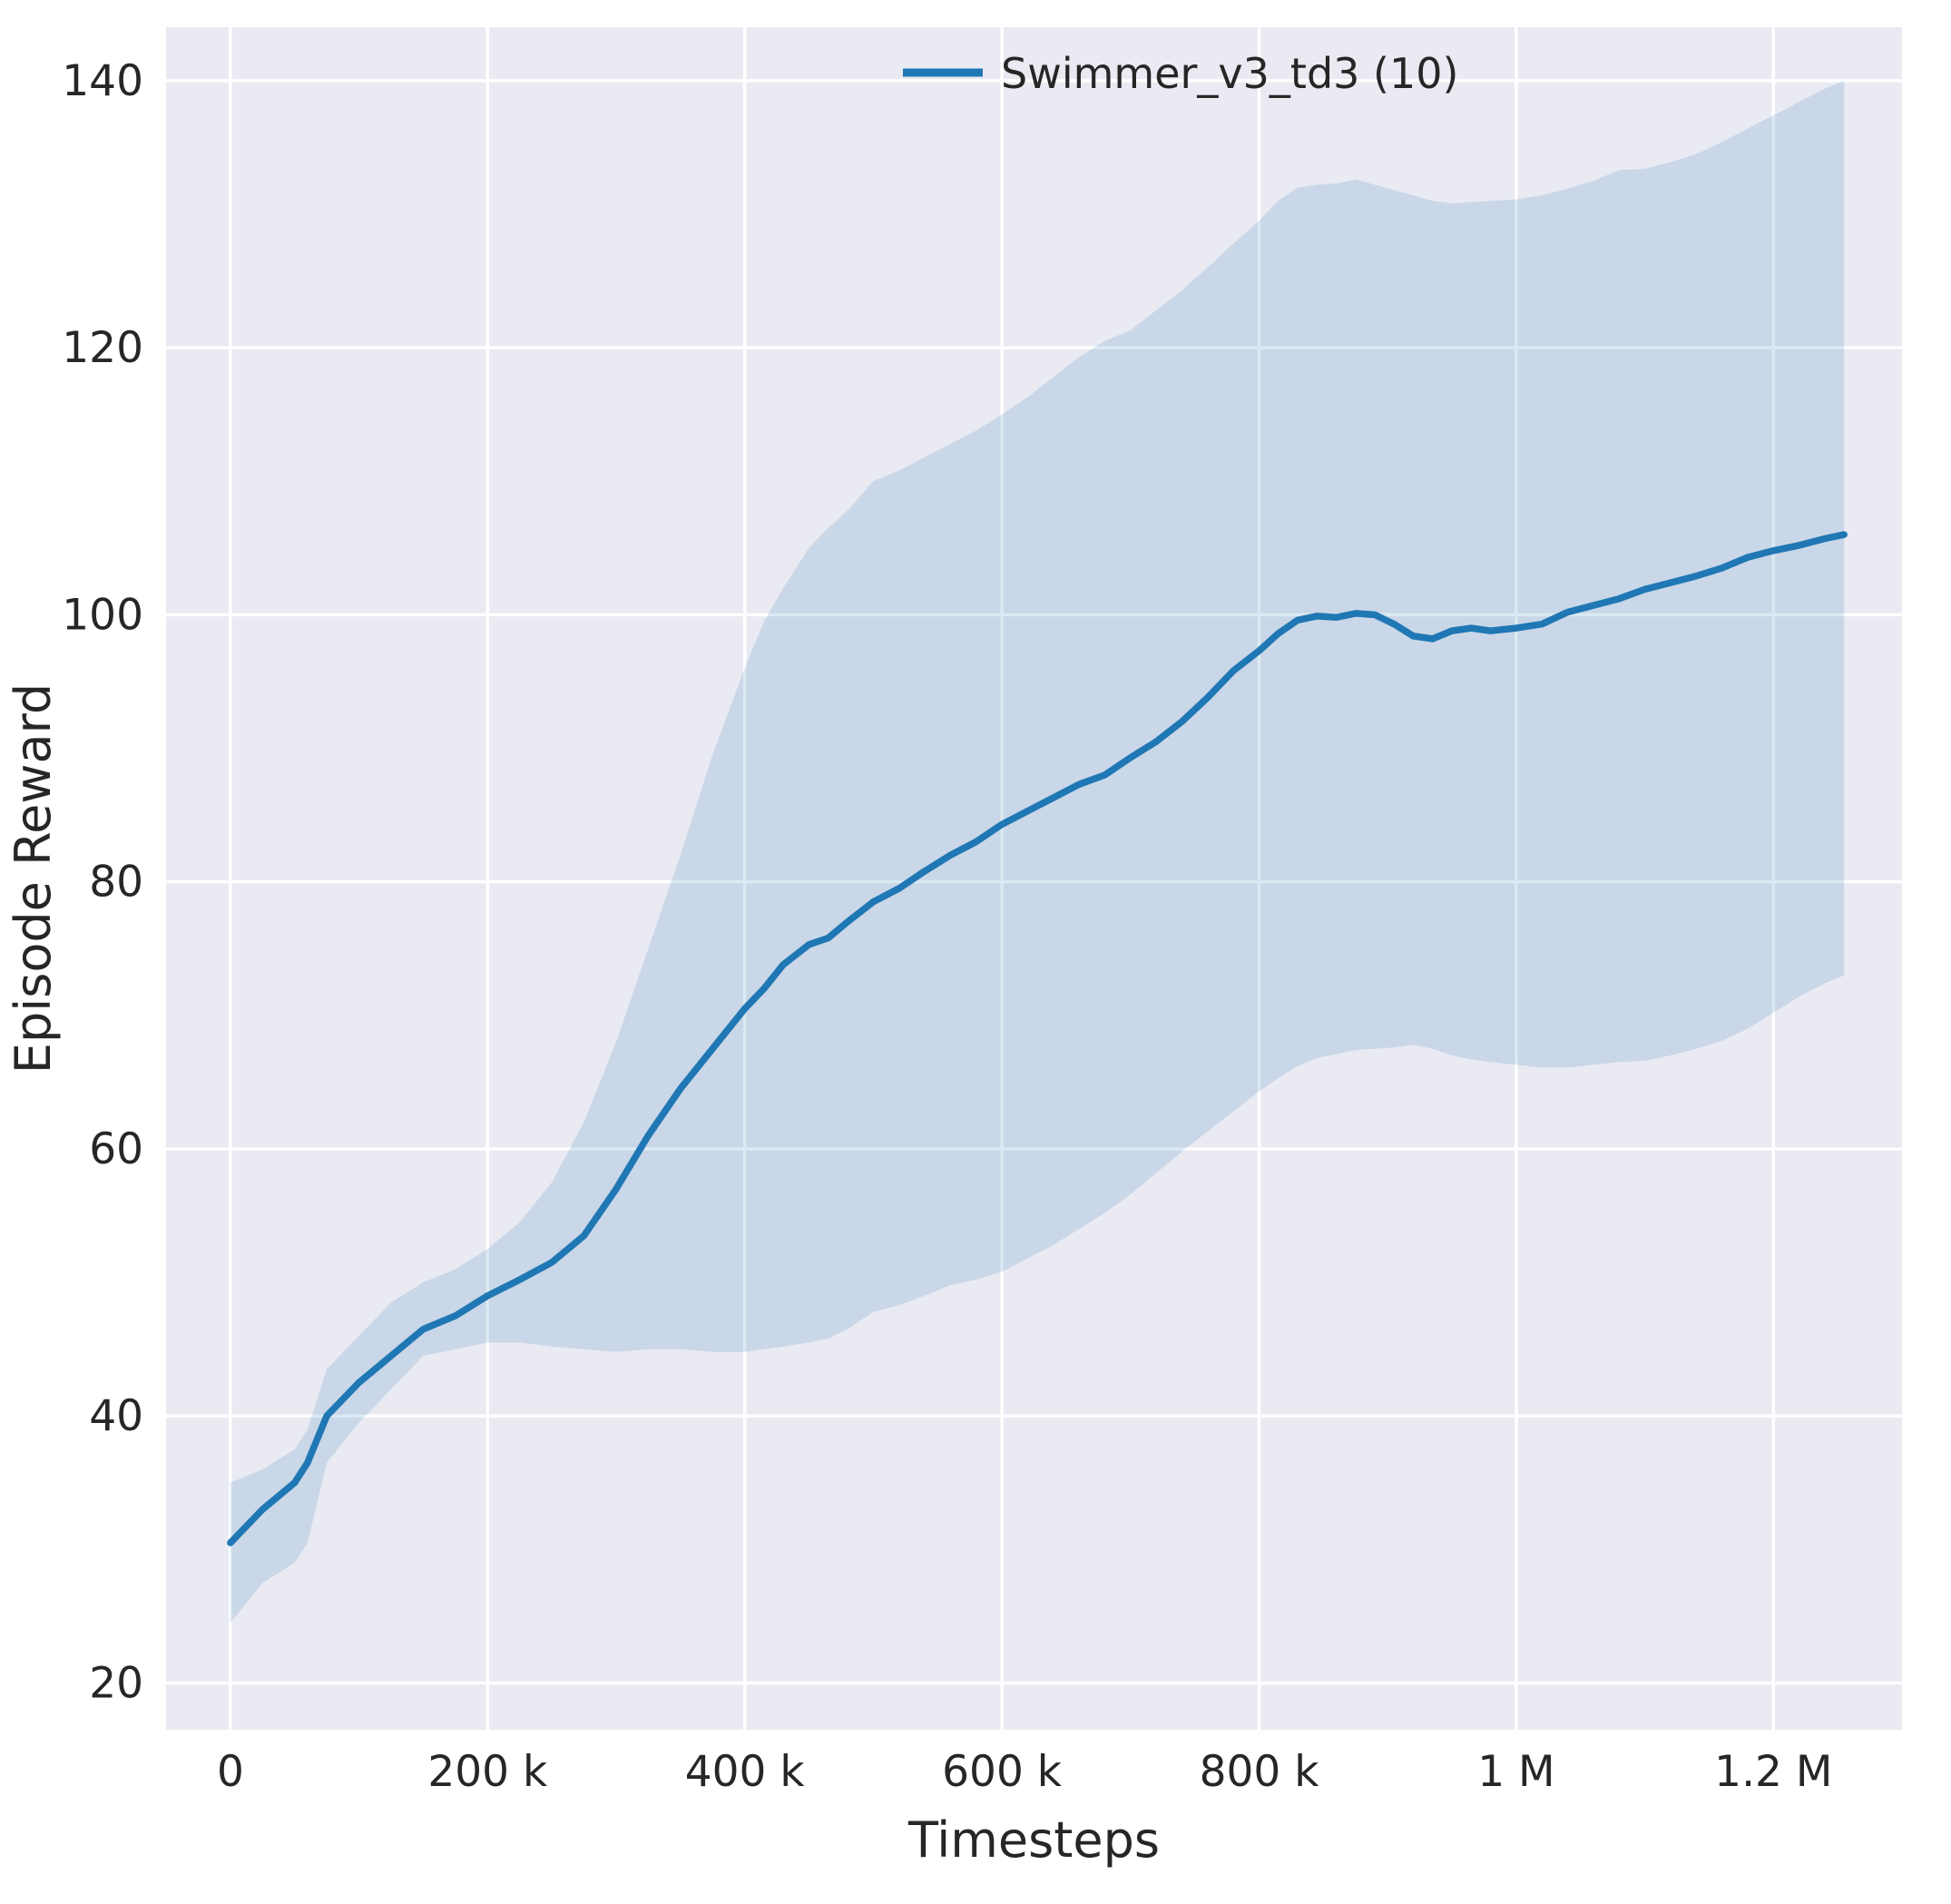  Describe the element at coordinates (34, 878) in the screenshot. I see `y-axis-label: Episode Reward` at that location.